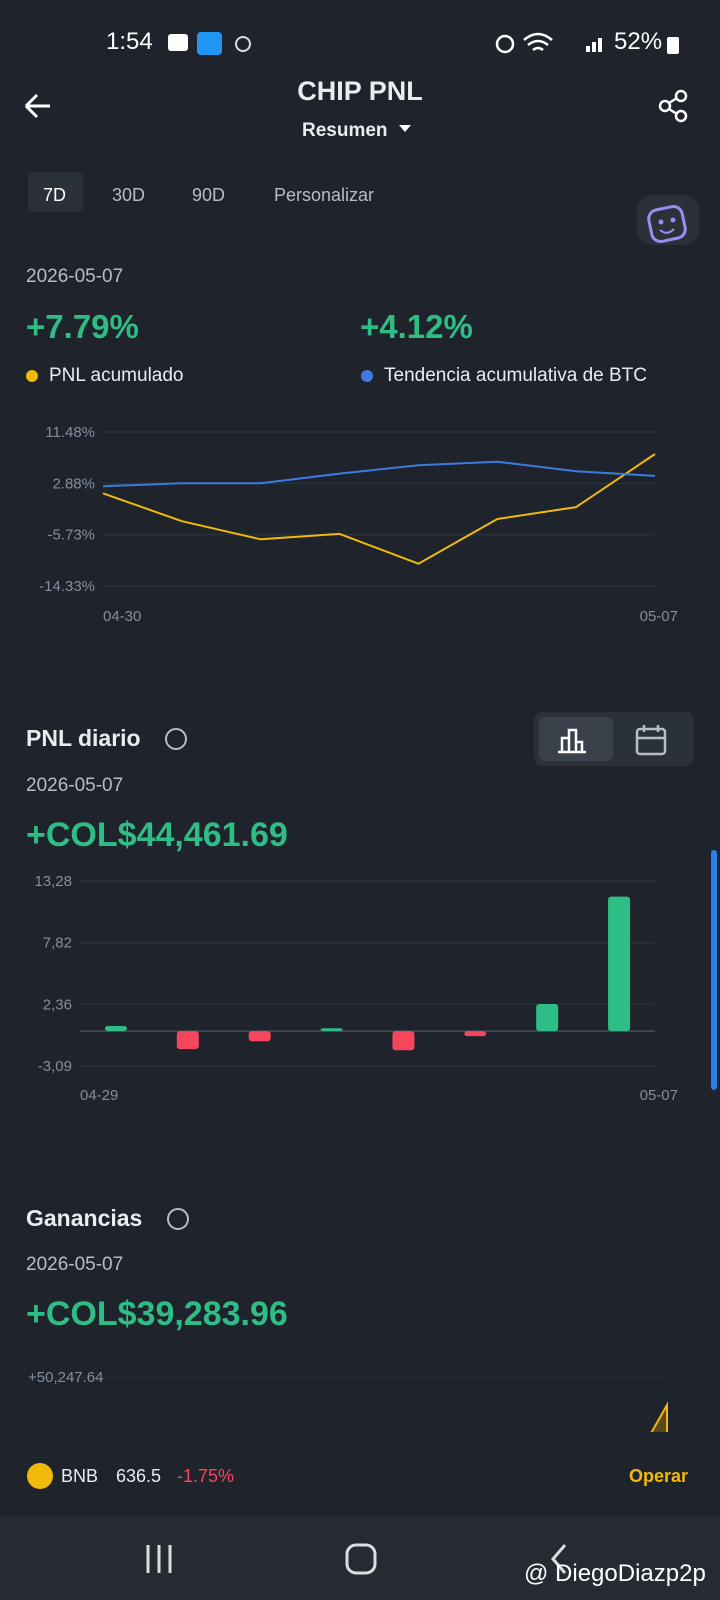 The width and height of the screenshot is (720, 1600). What do you see at coordinates (178, 42) in the screenshot?
I see `gallery-icon` at bounding box center [178, 42].